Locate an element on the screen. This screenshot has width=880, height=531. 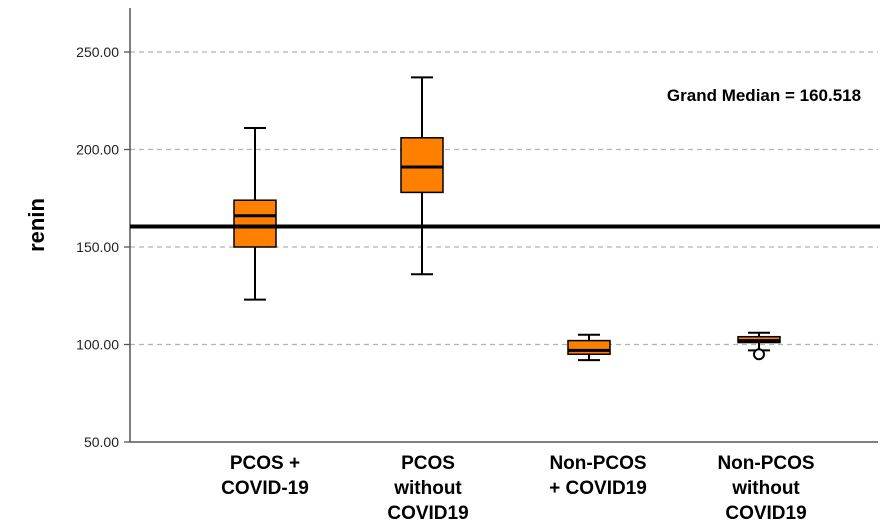
category-label-2: PCOS without COVID19 is located at coordinates (427, 488).